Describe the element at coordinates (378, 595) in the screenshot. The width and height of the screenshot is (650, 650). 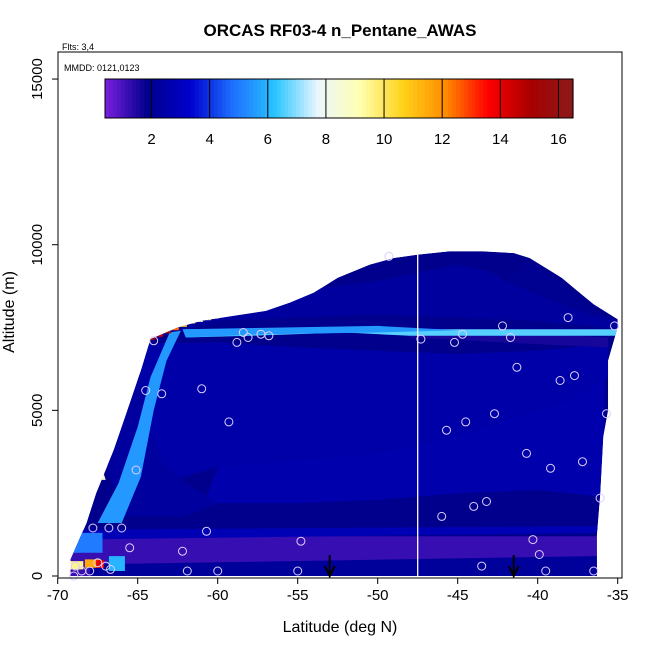
I see `x-tick-label: -50` at that location.